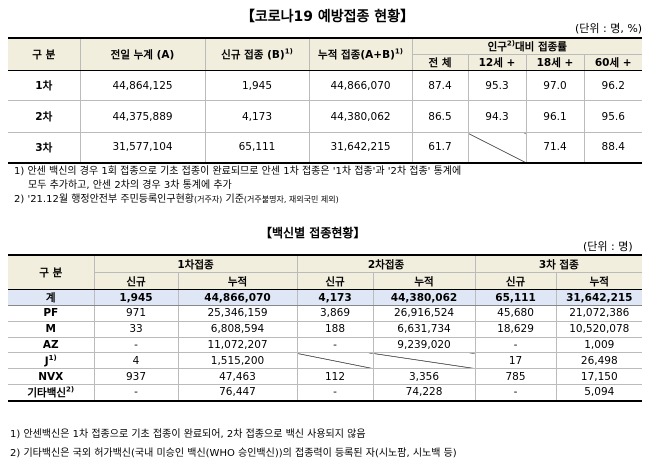  Describe the element at coordinates (256, 85) in the screenshot. I see `new-value: 1,945` at that location.